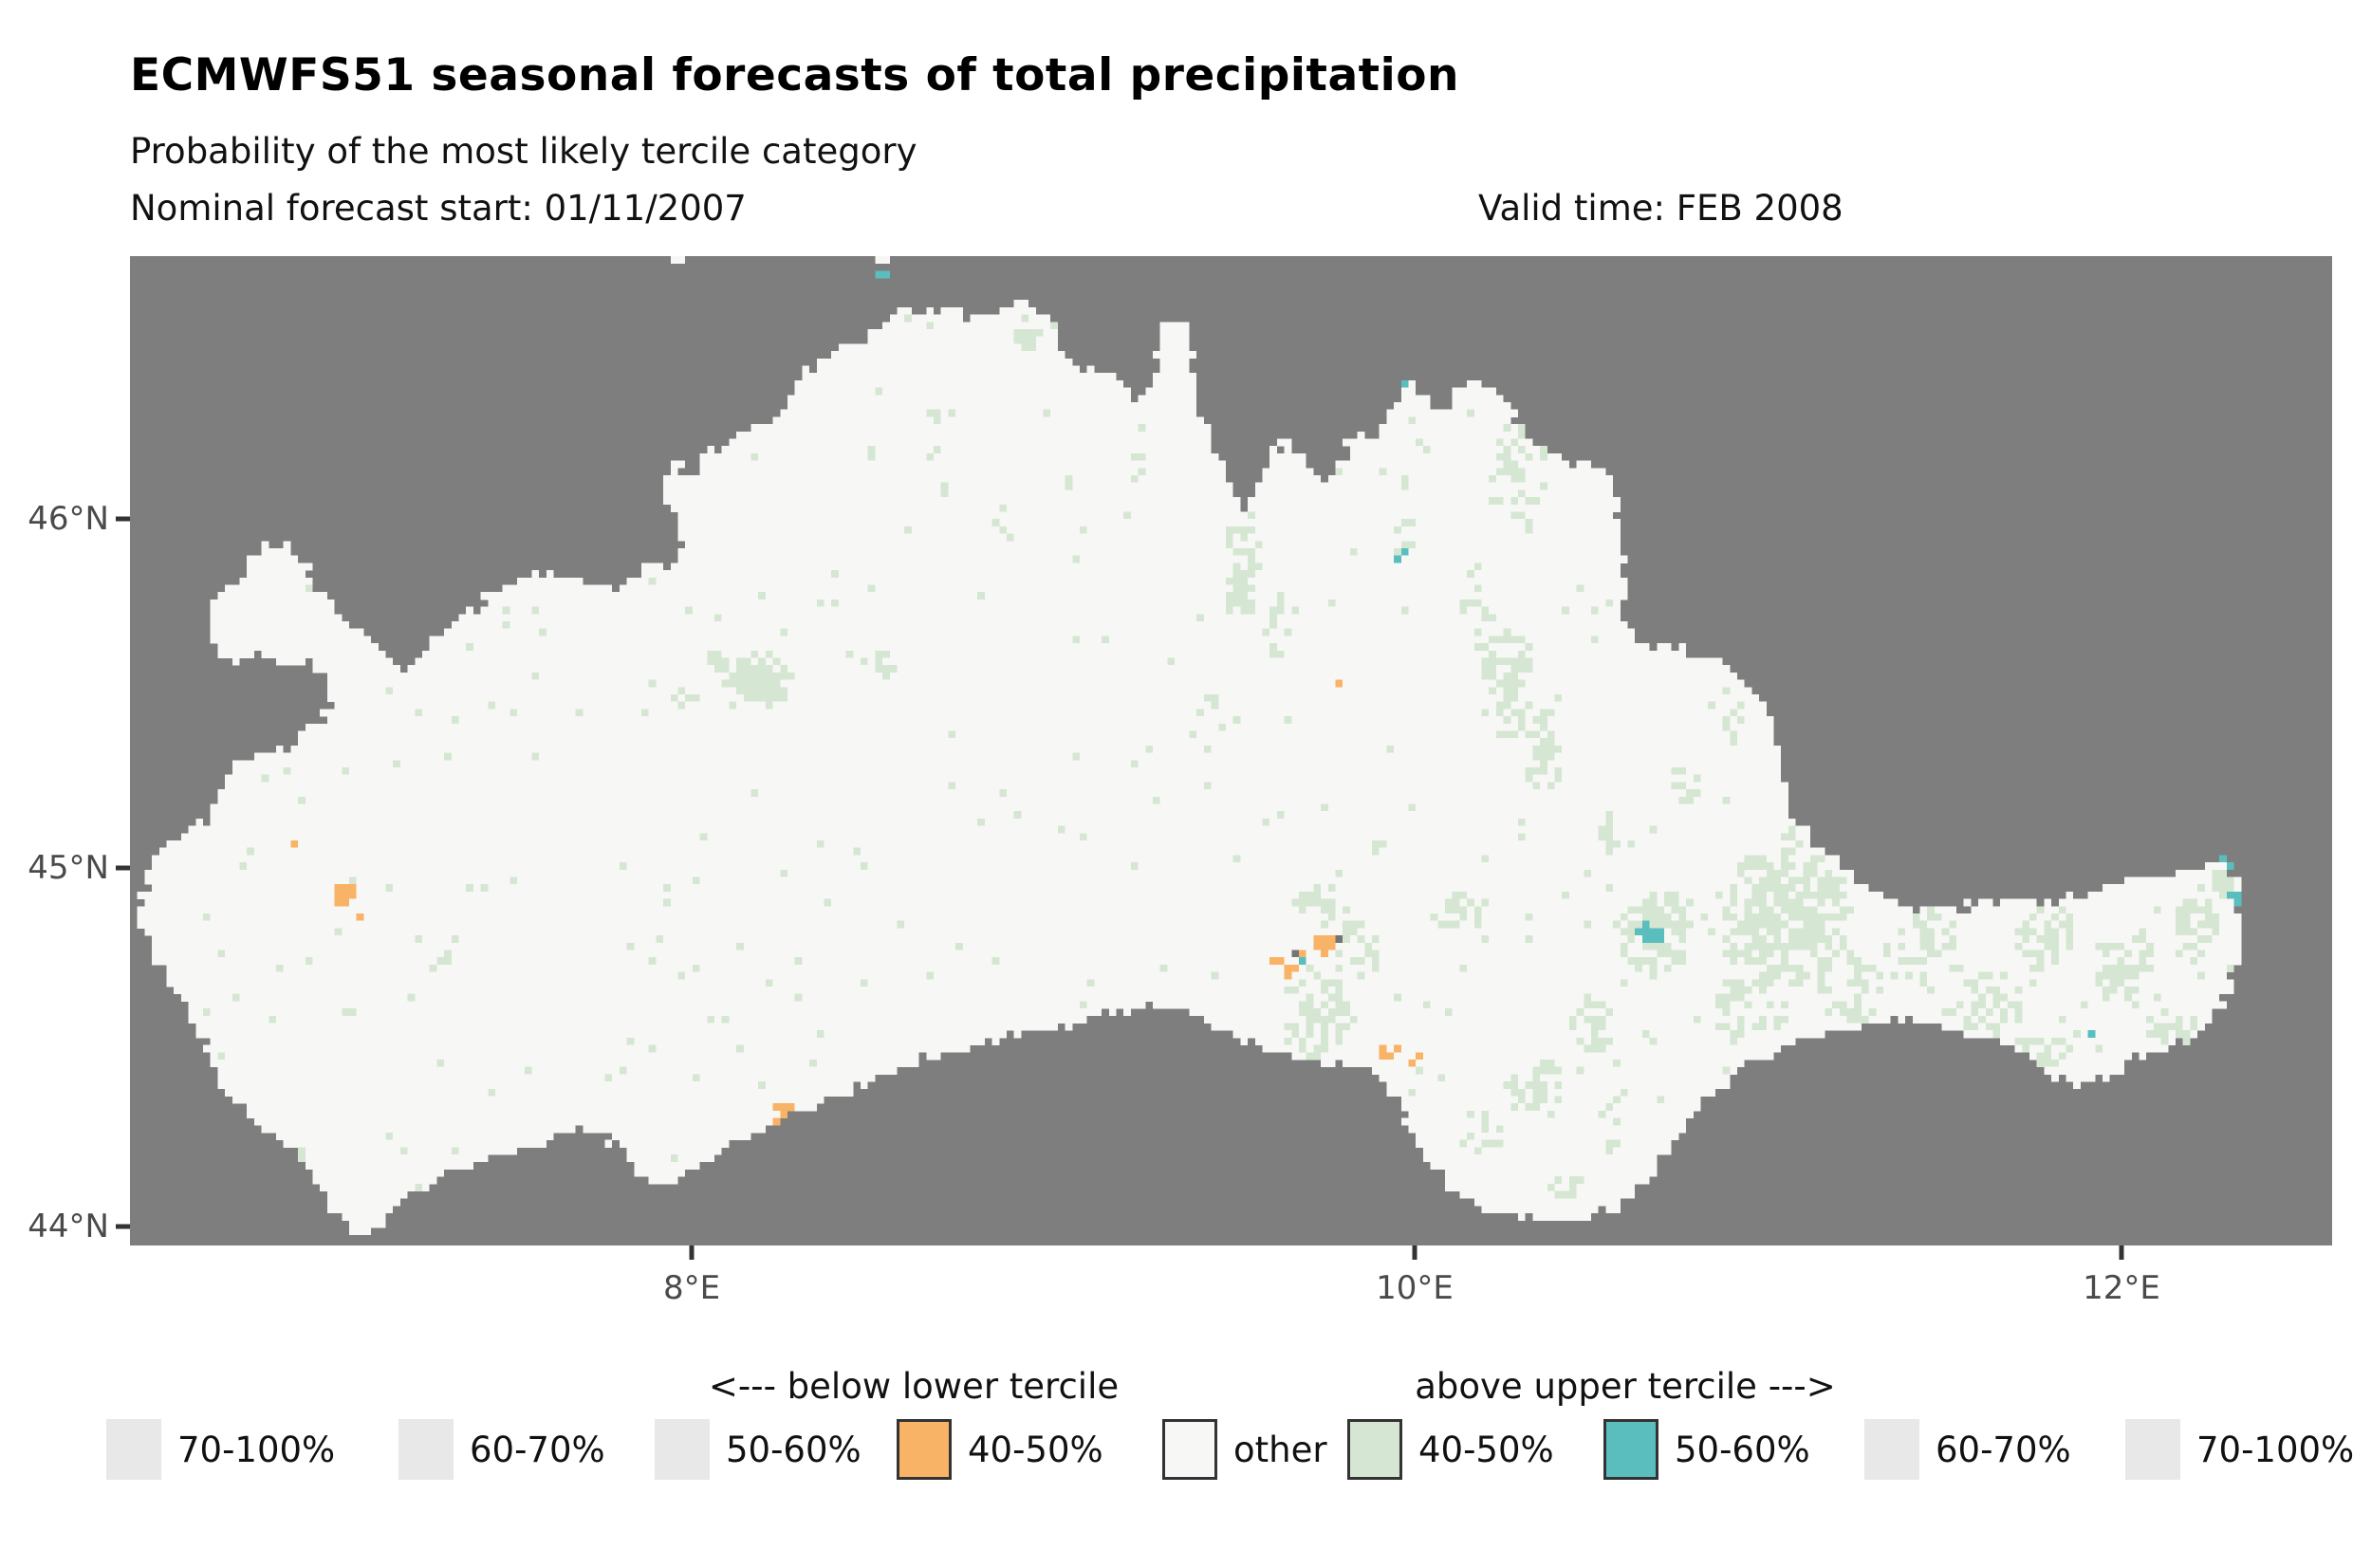  What do you see at coordinates (691, 1288) in the screenshot?
I see `x-tick-label: 8°E` at bounding box center [691, 1288].